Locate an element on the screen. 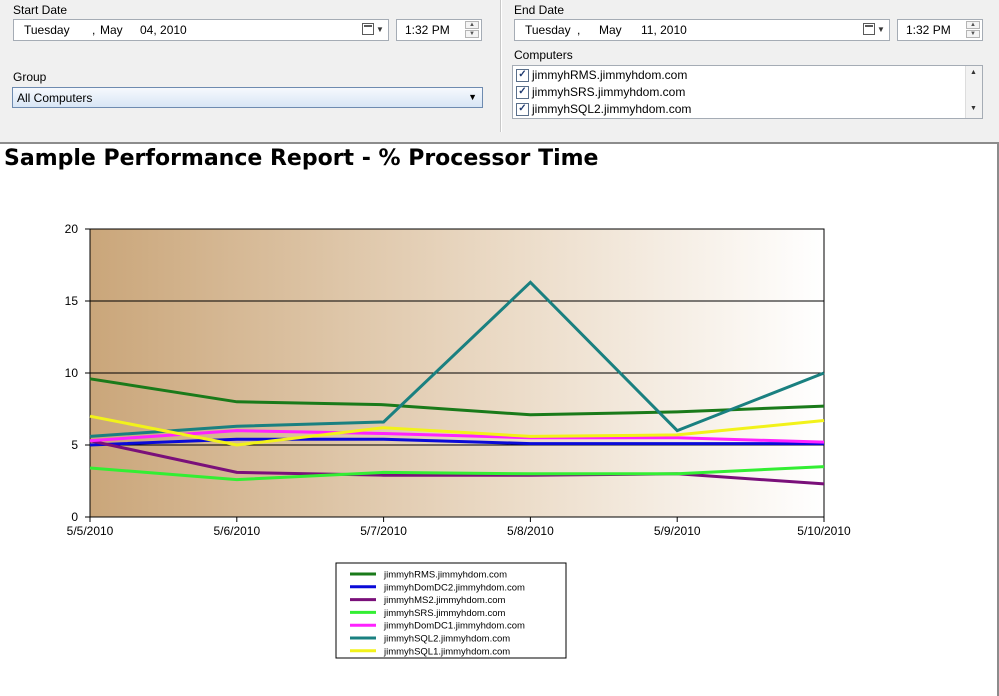 The height and width of the screenshot is (696, 999). end-date-comma: , is located at coordinates (579, 30).